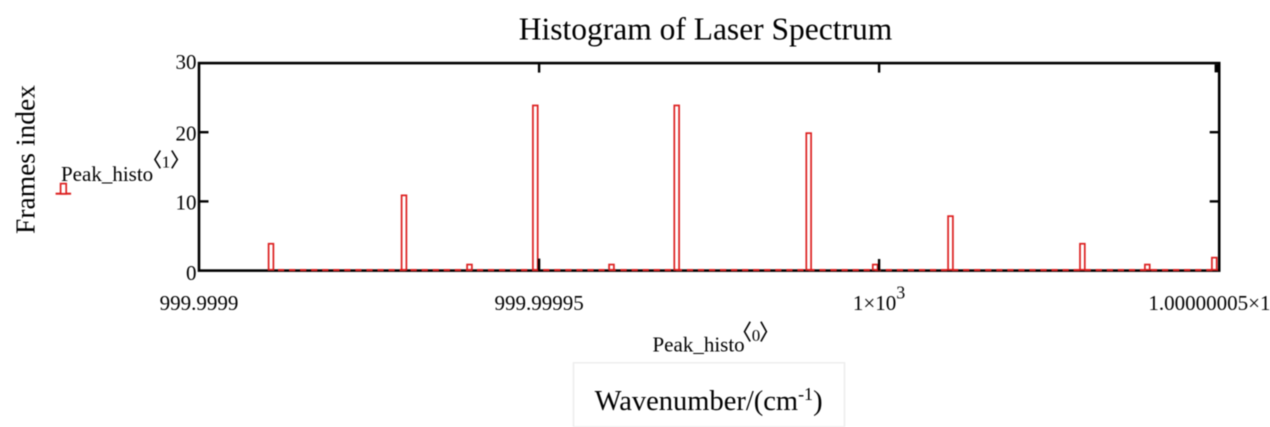 This screenshot has height=427, width=1270. I want to click on svg-text: 1×10³, so click(879, 299).